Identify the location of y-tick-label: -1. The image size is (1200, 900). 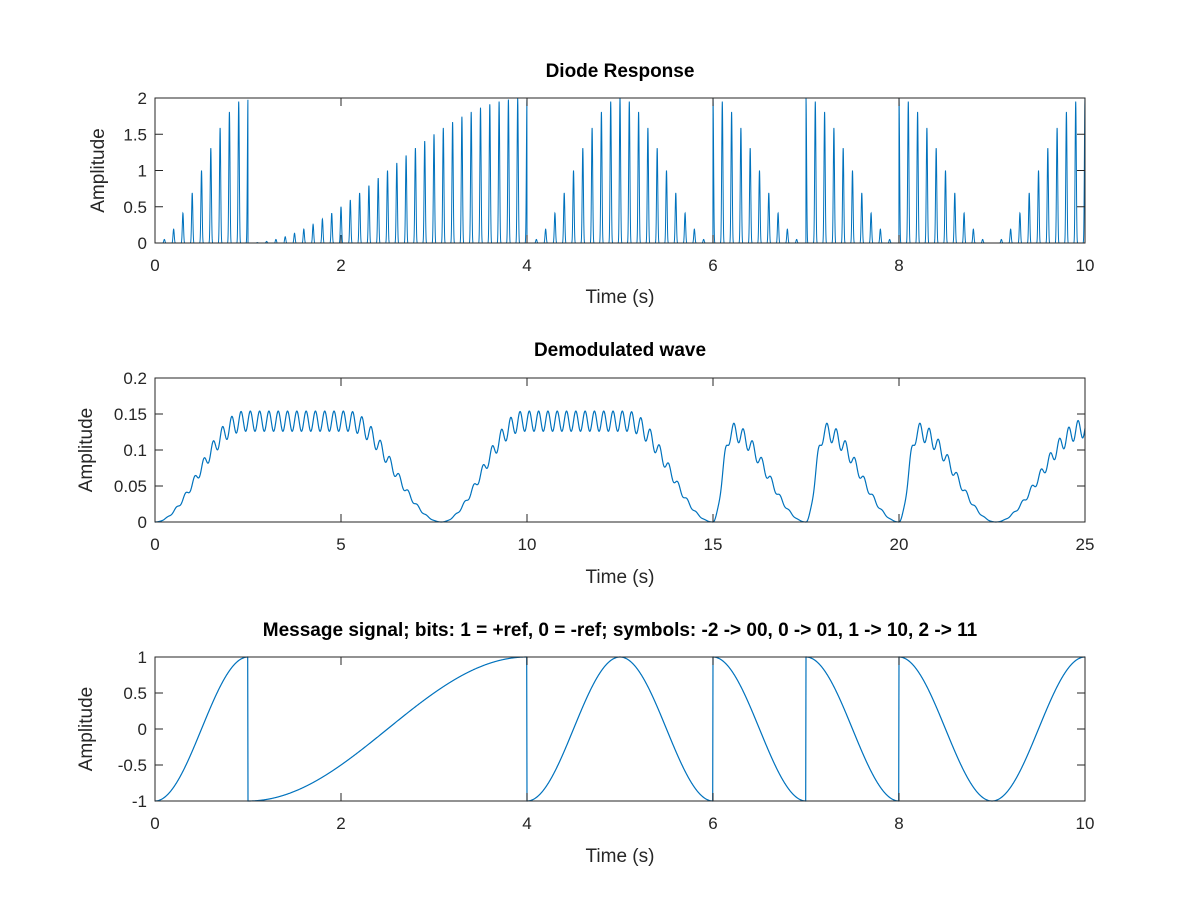
(139, 801).